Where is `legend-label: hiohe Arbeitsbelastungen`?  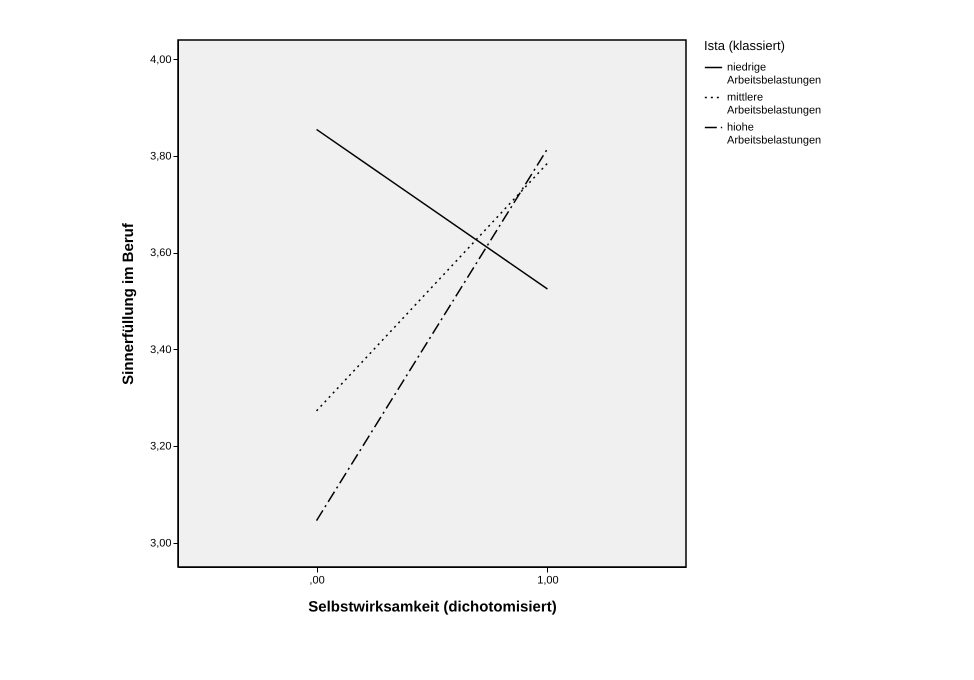 legend-label: hiohe Arbeitsbelastungen is located at coordinates (774, 134).